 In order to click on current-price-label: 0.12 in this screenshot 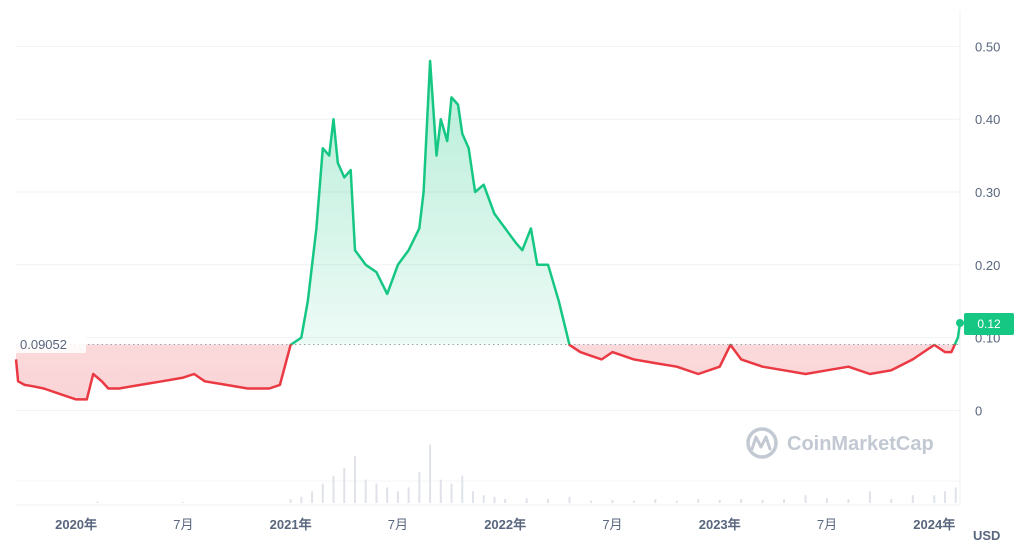, I will do `click(989, 324)`.